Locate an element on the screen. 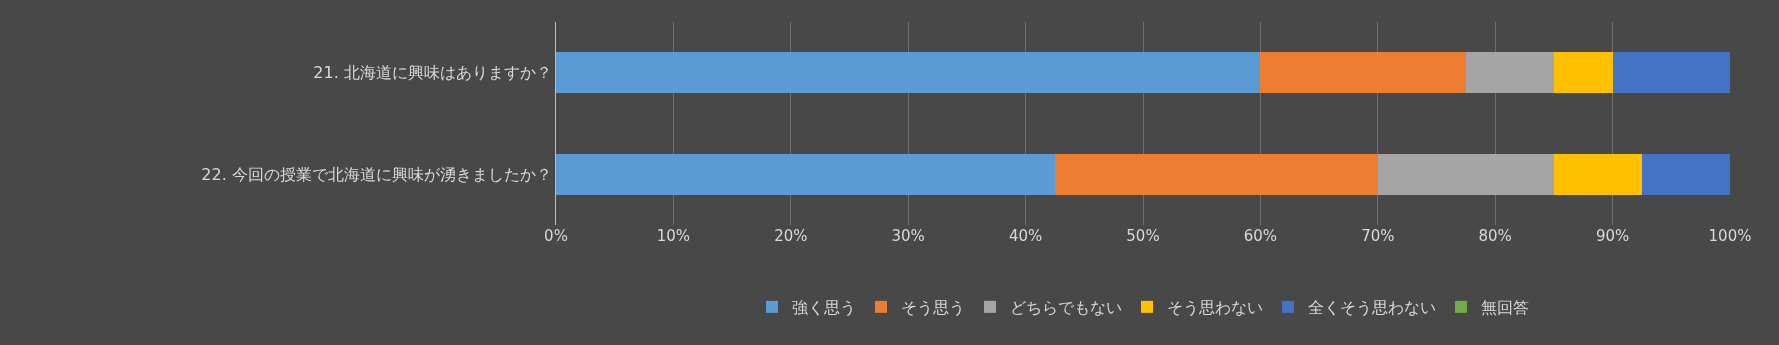 The height and width of the screenshot is (345, 1779). x-tick-label: 20% is located at coordinates (791, 236).